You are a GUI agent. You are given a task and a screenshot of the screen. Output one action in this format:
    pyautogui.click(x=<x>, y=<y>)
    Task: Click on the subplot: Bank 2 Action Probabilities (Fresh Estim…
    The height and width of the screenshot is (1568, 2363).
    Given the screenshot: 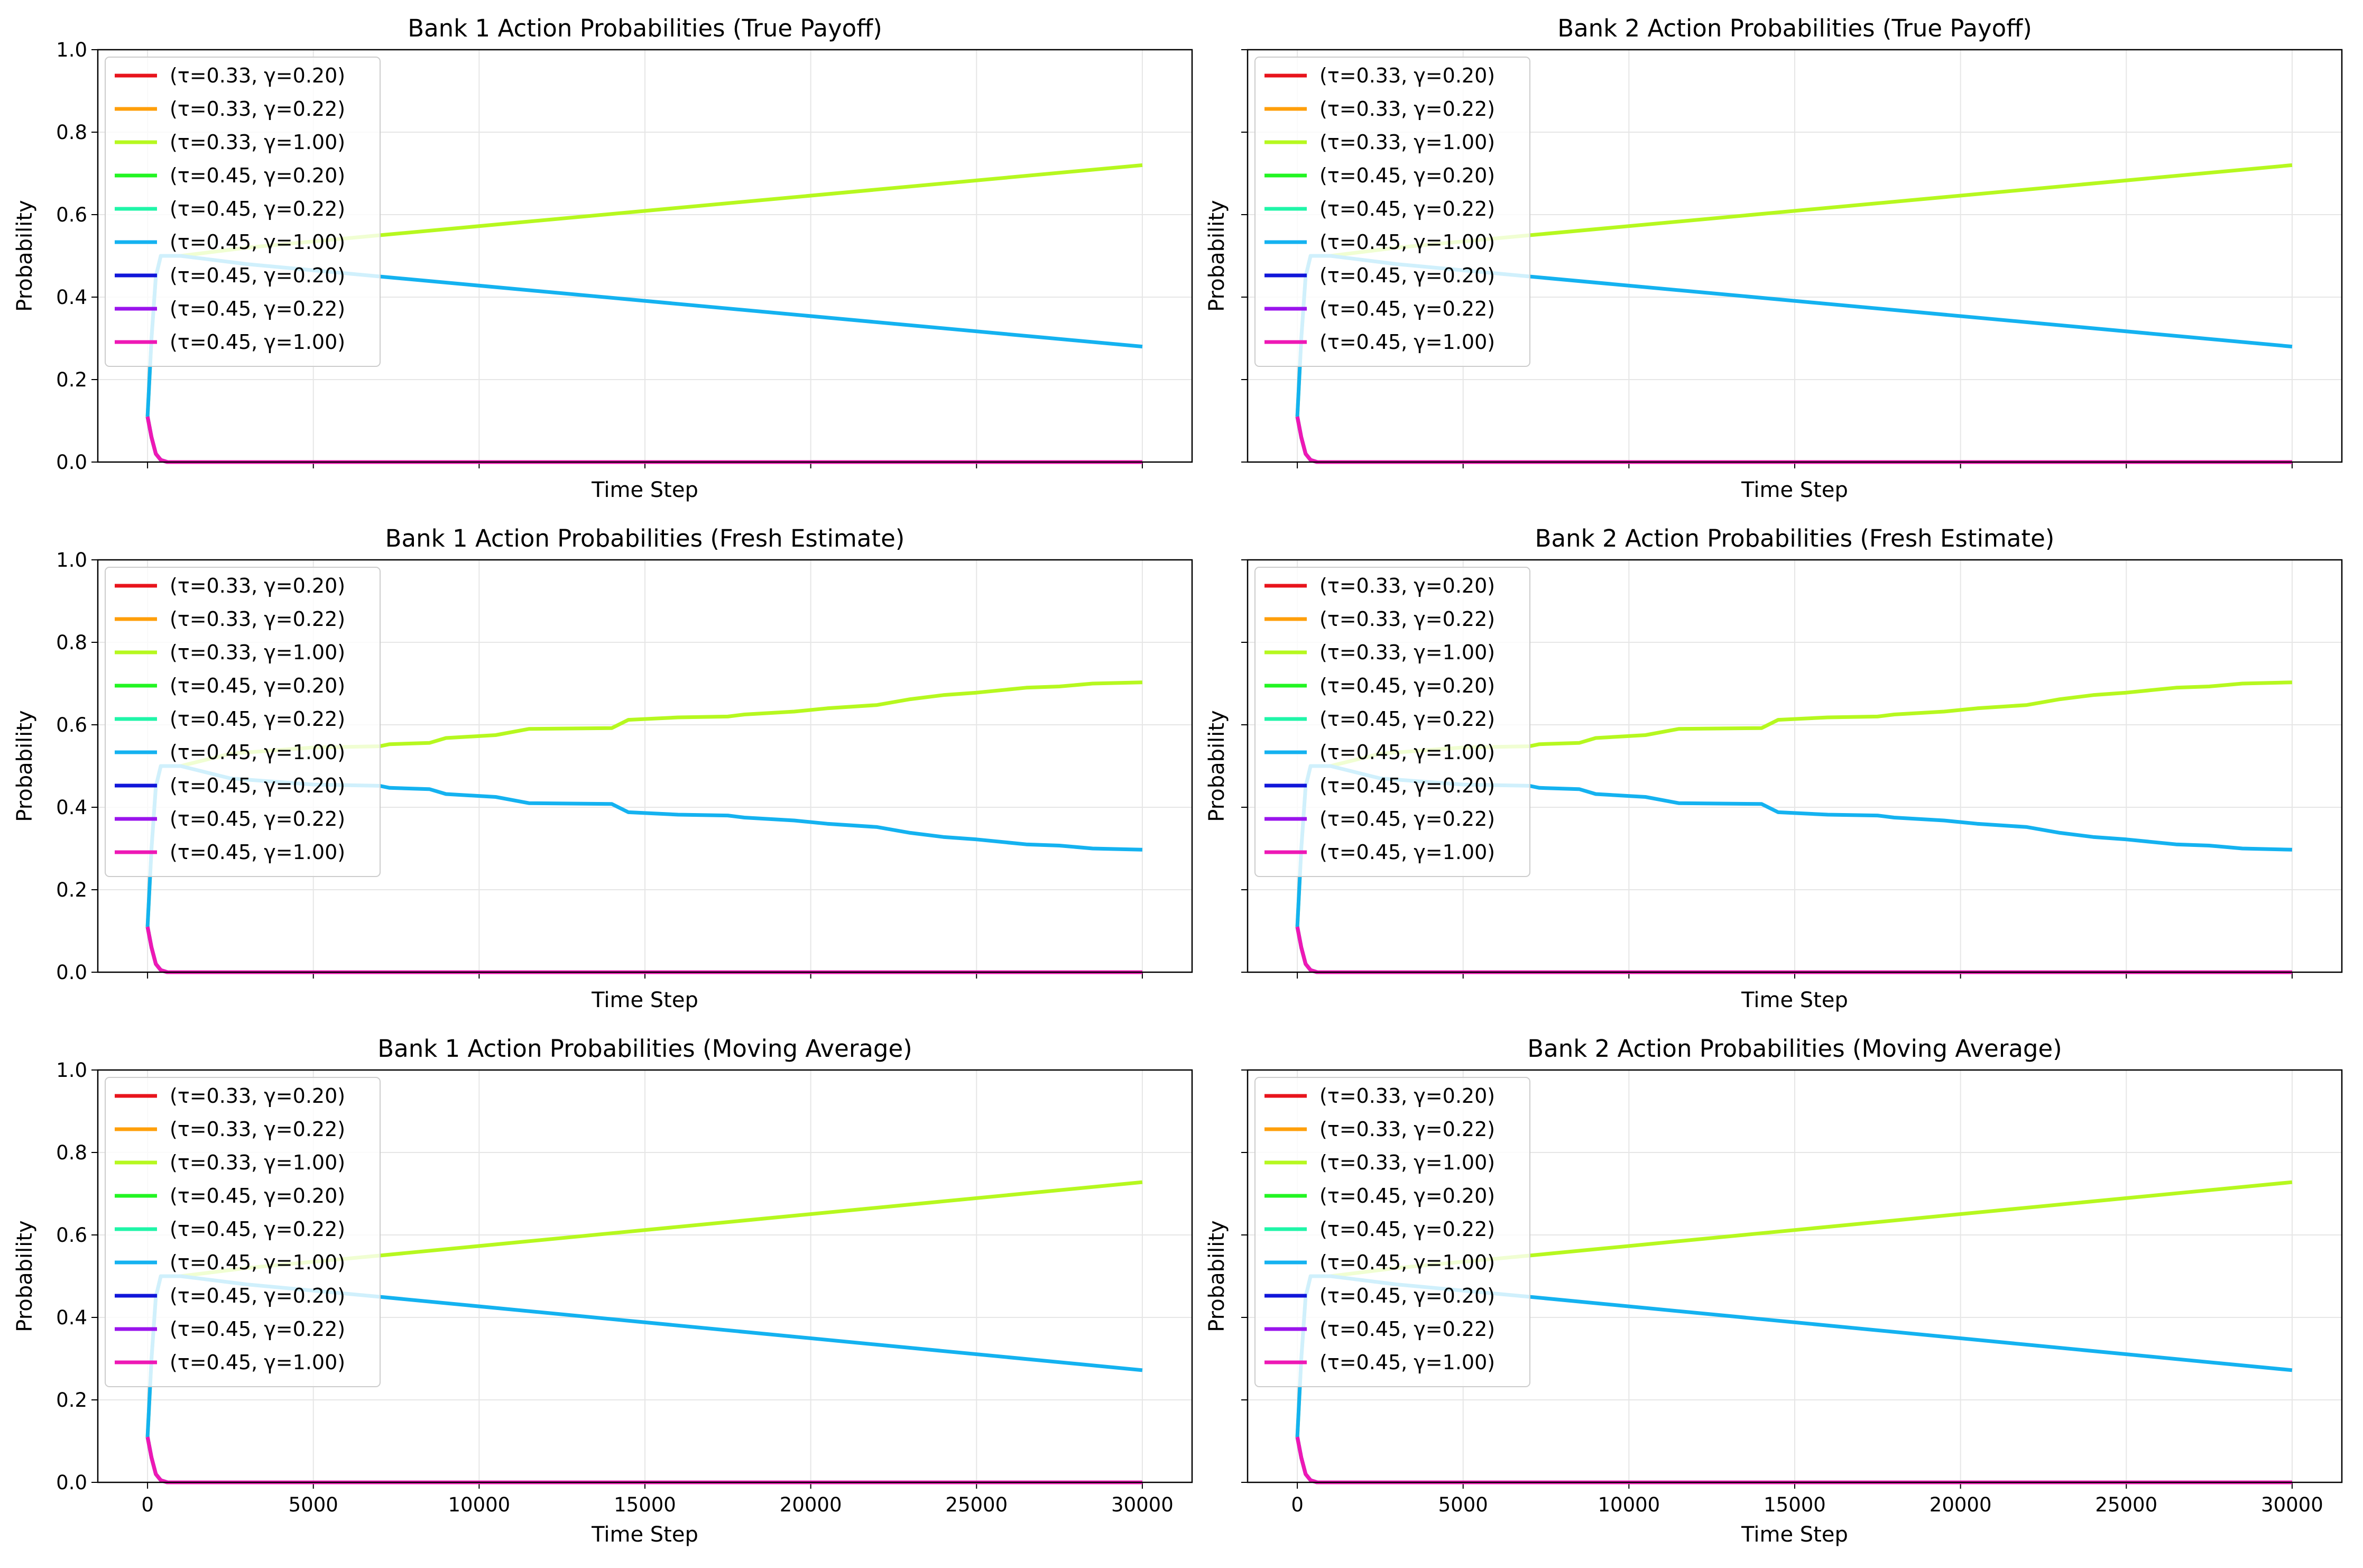 What is the action you would take?
    pyautogui.click(x=1774, y=768)
    